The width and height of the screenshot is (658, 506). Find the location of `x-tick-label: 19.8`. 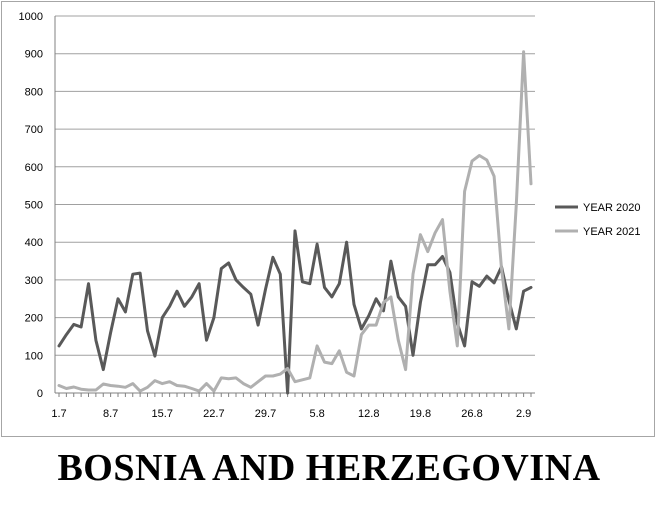

x-tick-label: 19.8 is located at coordinates (420, 414).